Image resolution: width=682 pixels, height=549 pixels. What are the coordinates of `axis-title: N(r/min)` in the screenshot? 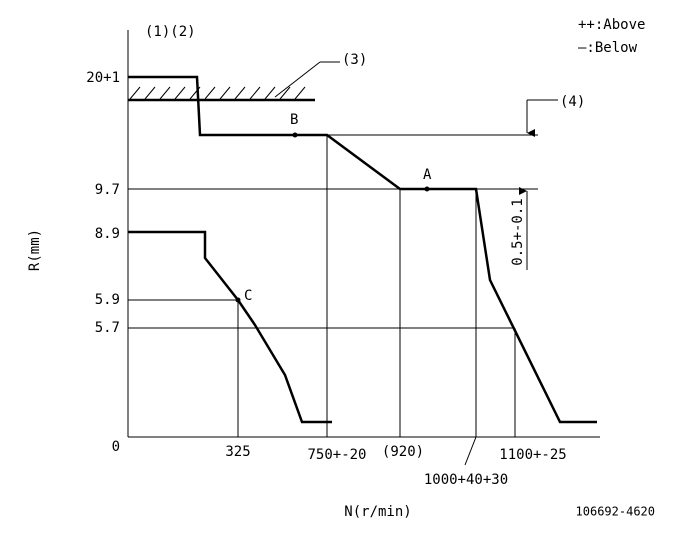 It's located at (377, 512).